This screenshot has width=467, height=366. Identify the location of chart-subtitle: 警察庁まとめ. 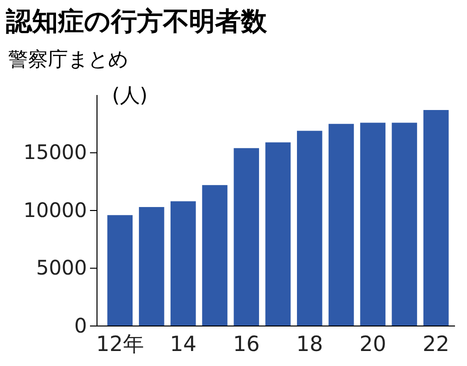
(68, 59).